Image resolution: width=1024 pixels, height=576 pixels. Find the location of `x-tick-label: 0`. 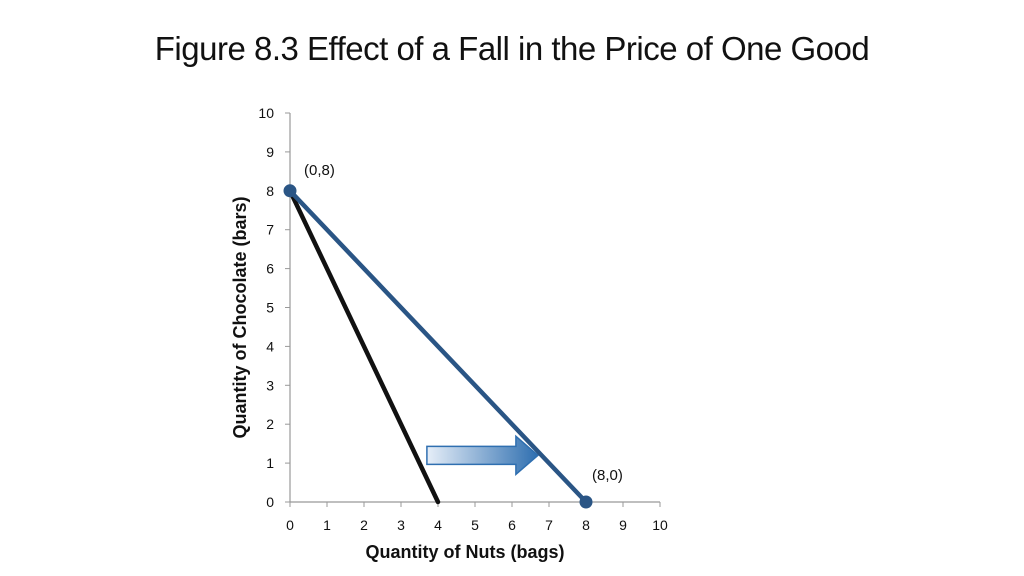

x-tick-label: 0 is located at coordinates (290, 525).